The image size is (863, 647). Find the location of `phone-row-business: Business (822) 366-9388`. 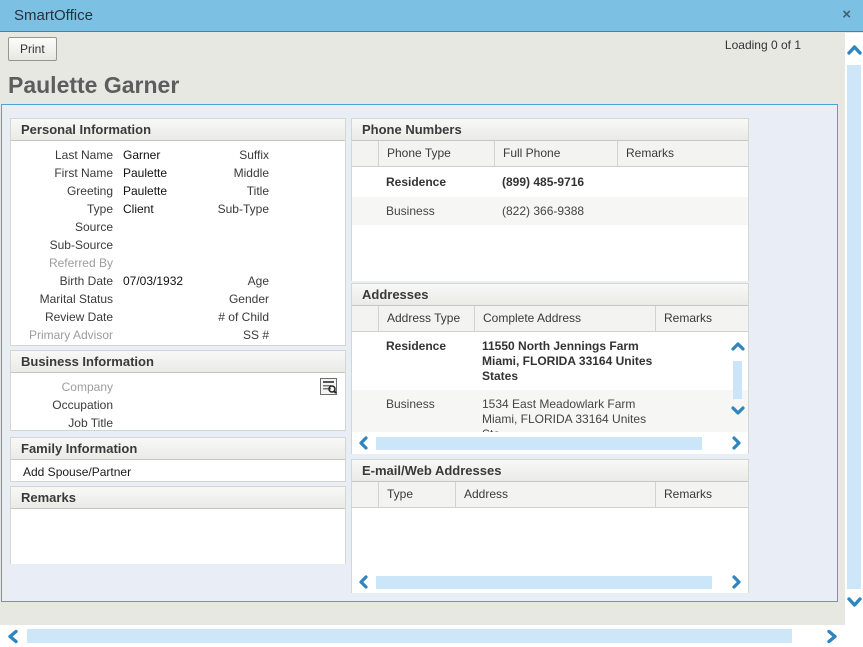

phone-row-business: Business (822) 366-9388 is located at coordinates (550, 211).